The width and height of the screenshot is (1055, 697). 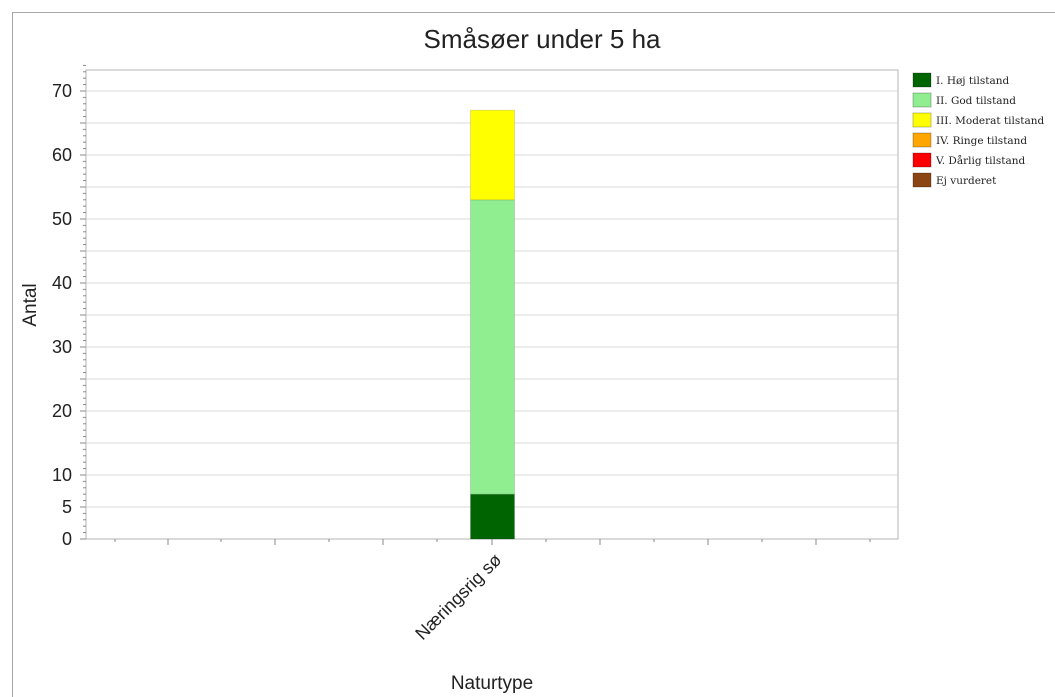 What do you see at coordinates (62, 219) in the screenshot?
I see `y-tick-label: 50` at bounding box center [62, 219].